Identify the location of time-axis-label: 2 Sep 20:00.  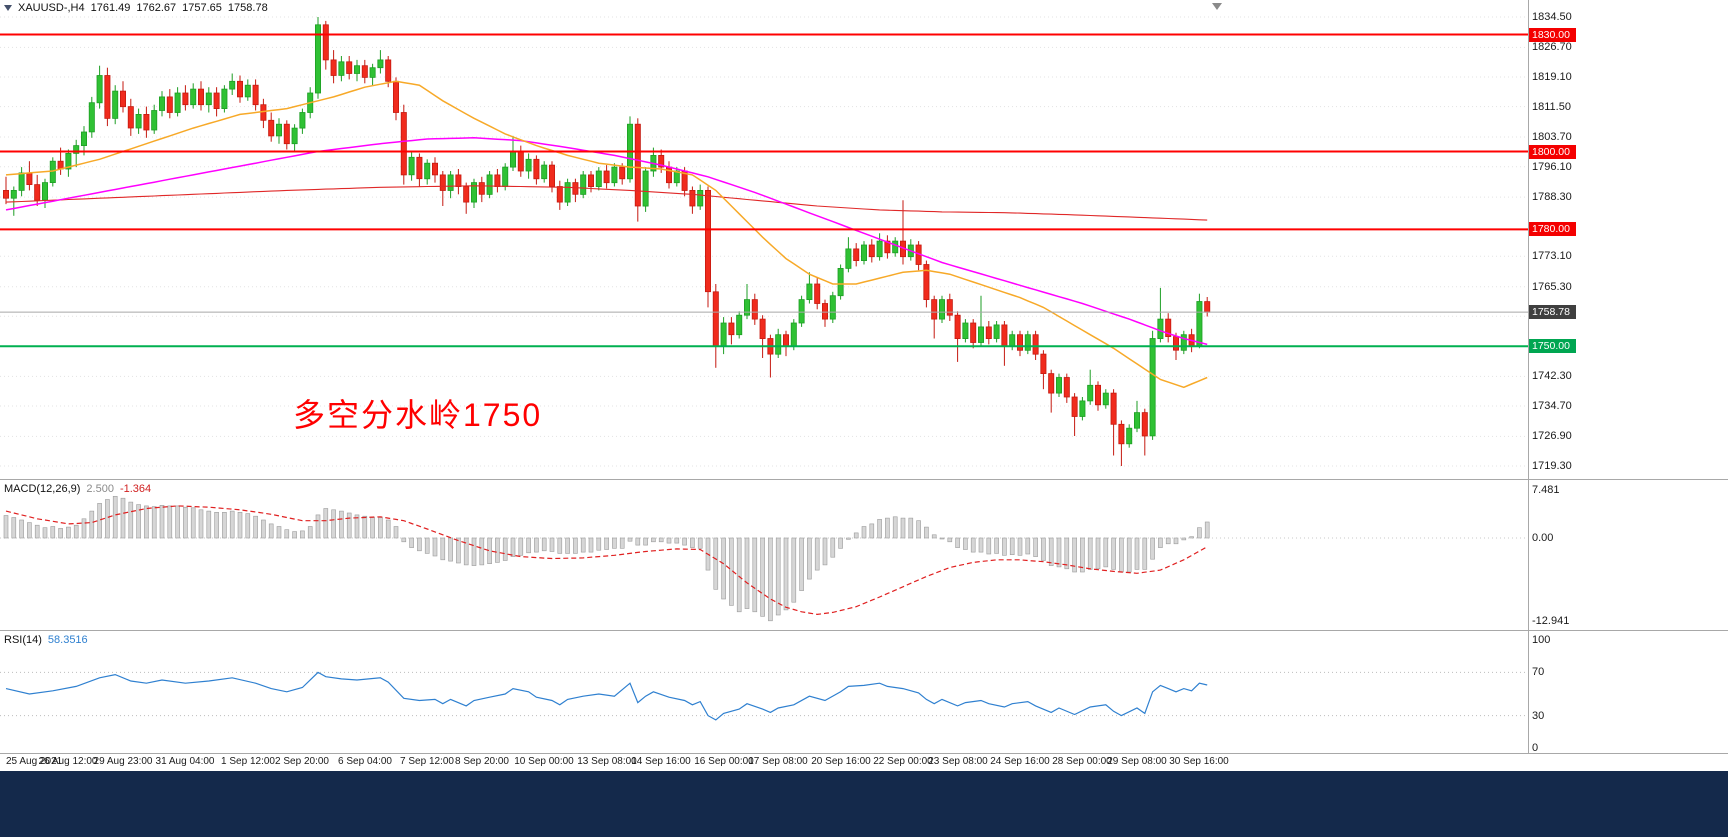
(302, 761).